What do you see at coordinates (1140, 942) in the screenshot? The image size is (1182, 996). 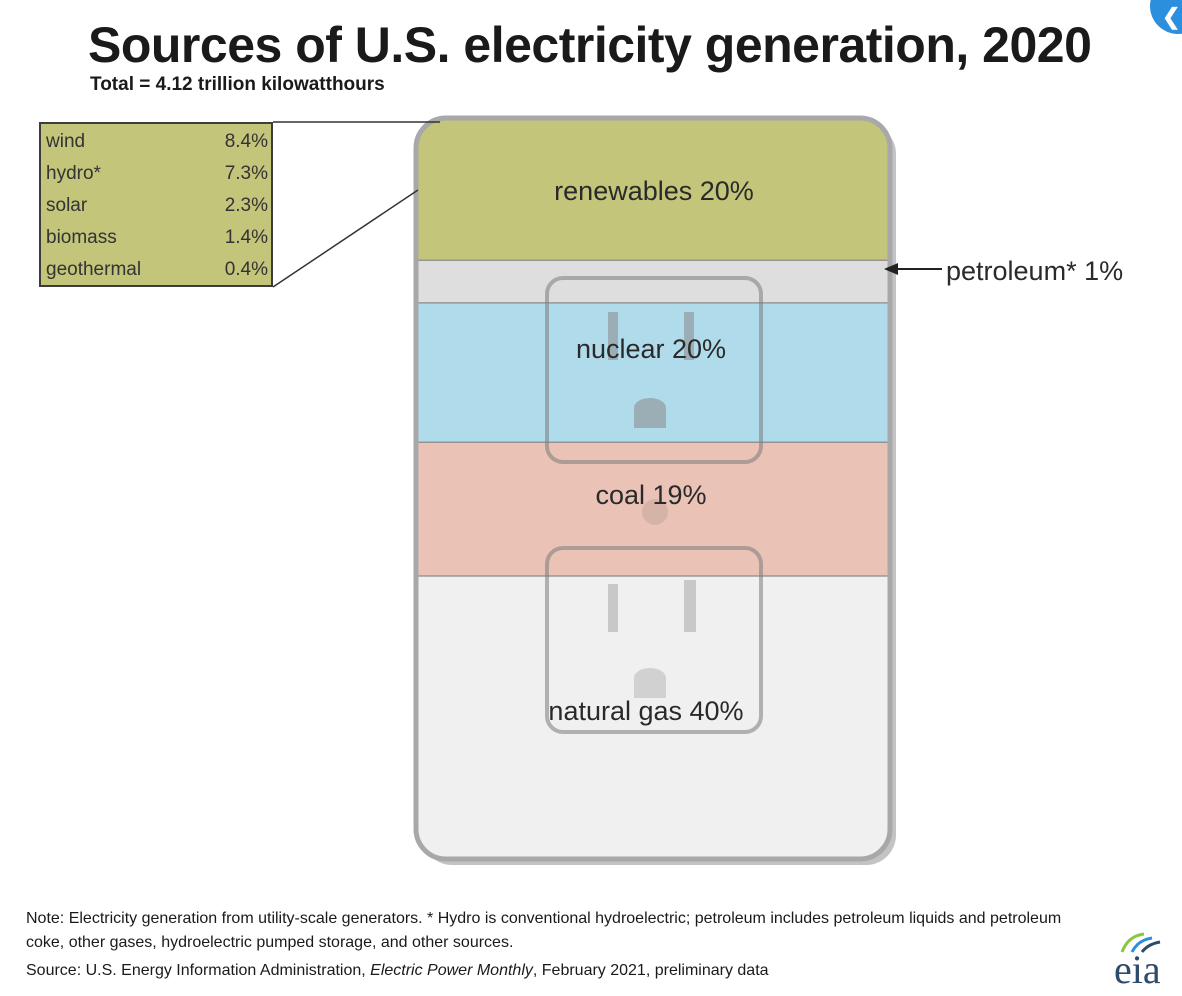 I see `logo-arcs-icon` at bounding box center [1140, 942].